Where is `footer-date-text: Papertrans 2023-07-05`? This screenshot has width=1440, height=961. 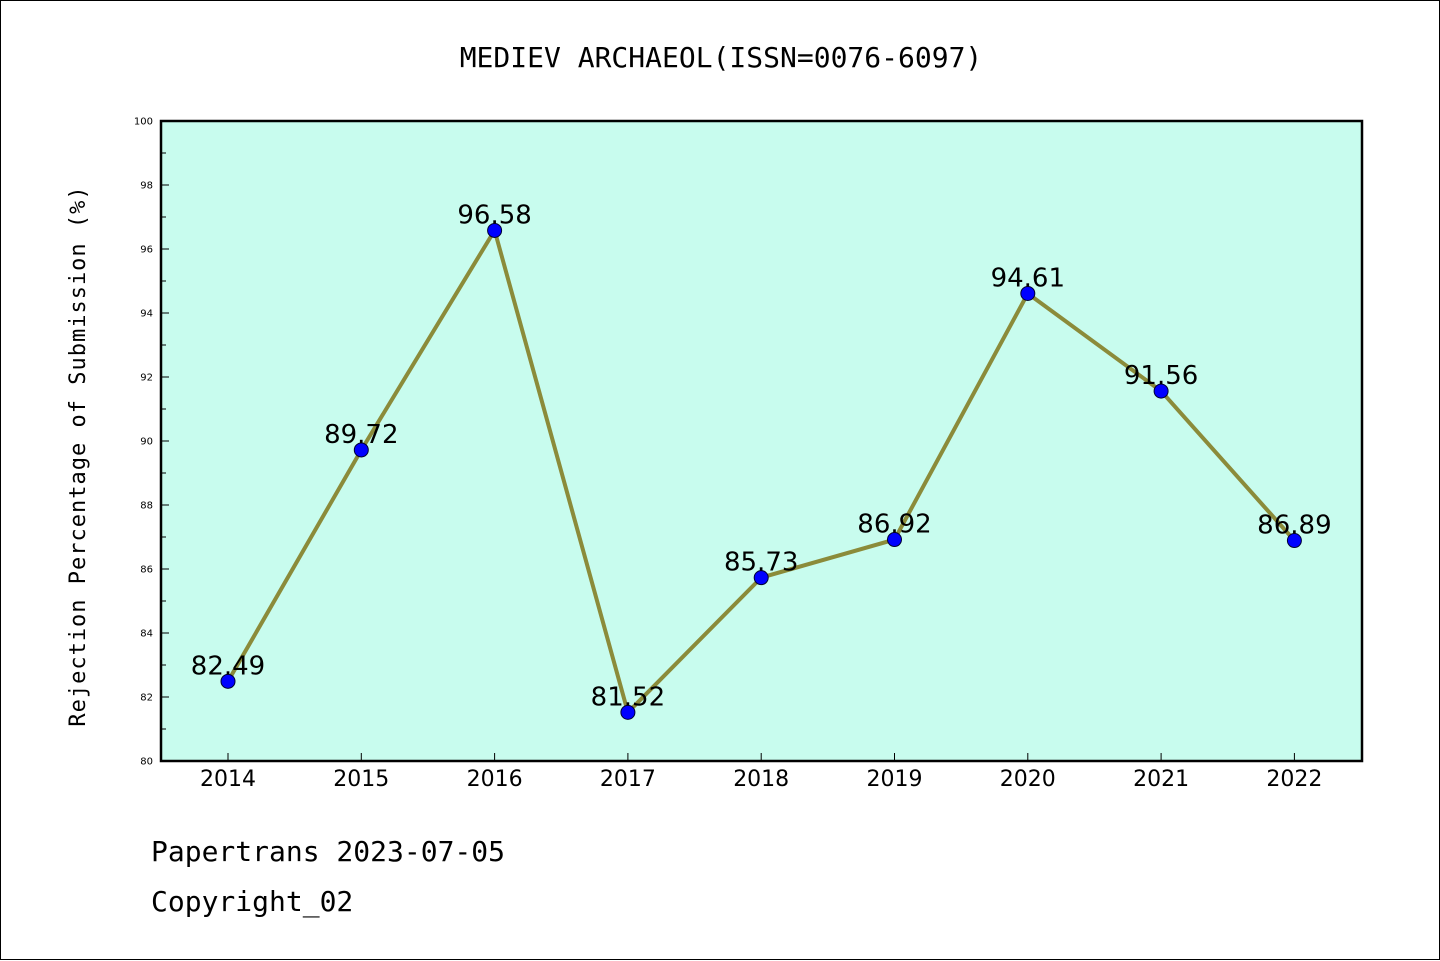
footer-date-text: Papertrans 2023-07-05 is located at coordinates (328, 851).